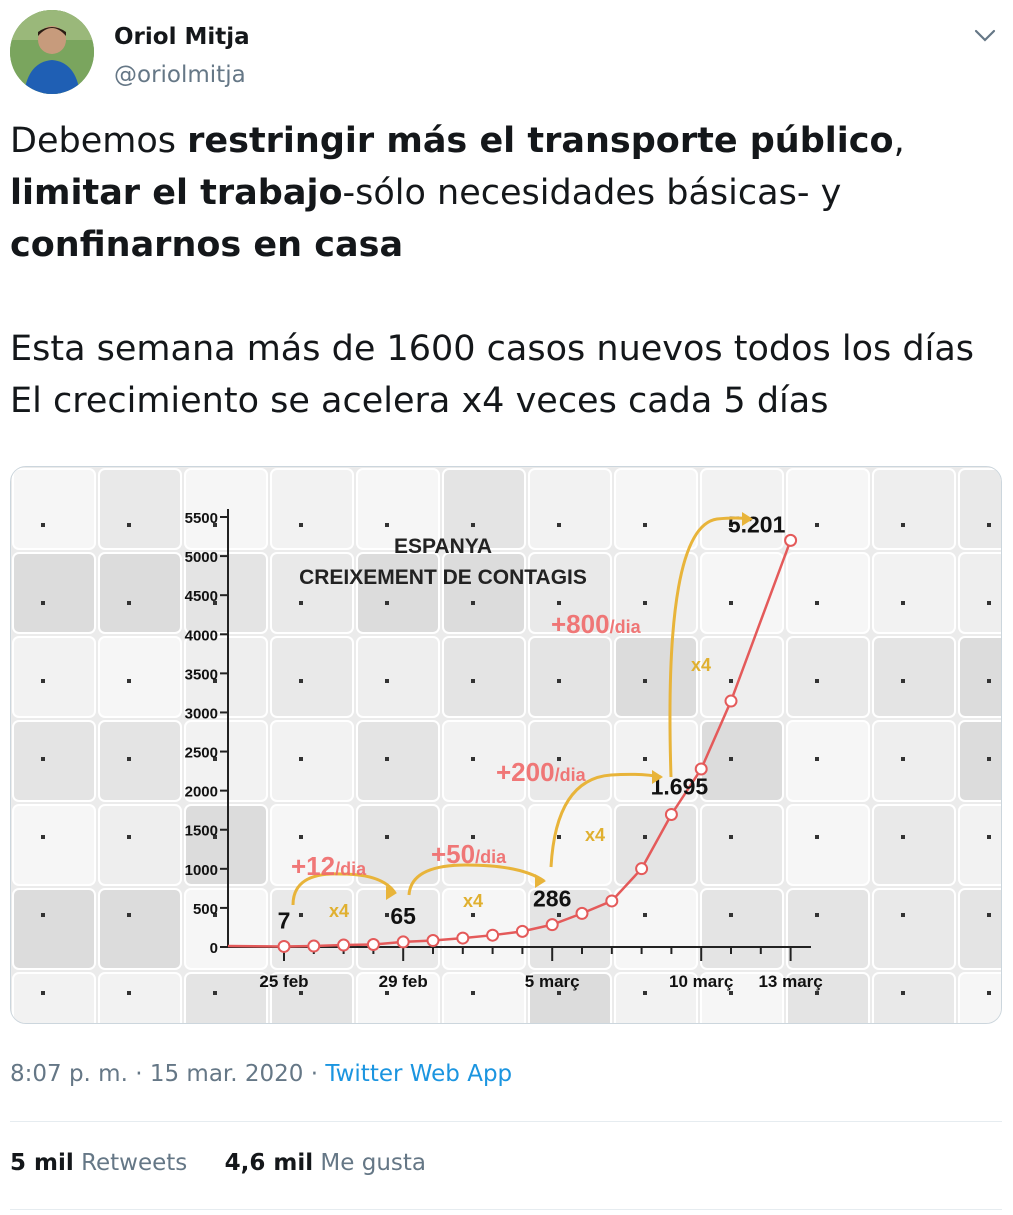 The width and height of the screenshot is (1013, 1215). I want to click on data-label: 65, so click(403, 916).